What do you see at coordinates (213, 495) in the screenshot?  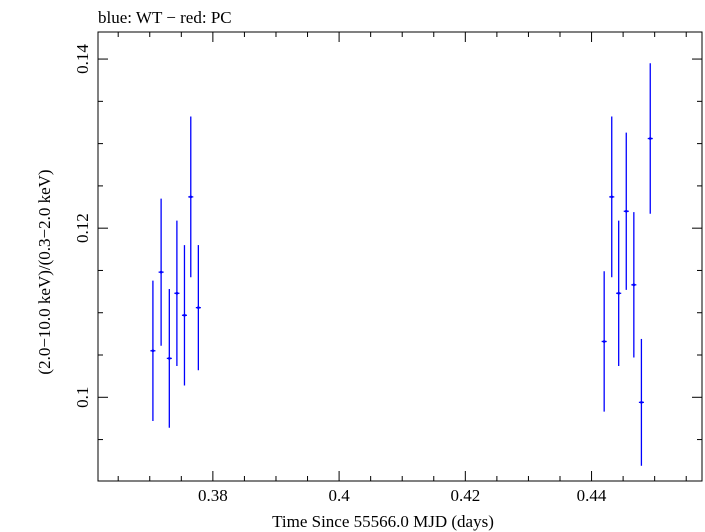 I see `x-tick-label: 0.38` at bounding box center [213, 495].